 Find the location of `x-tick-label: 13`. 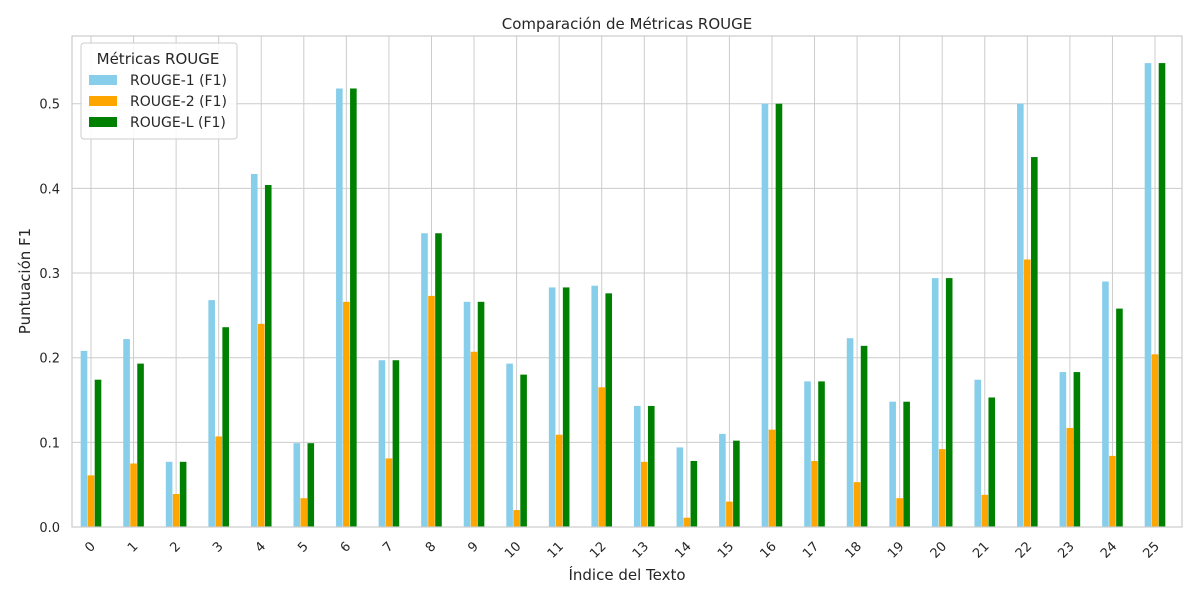

x-tick-label: 13 is located at coordinates (641, 550).